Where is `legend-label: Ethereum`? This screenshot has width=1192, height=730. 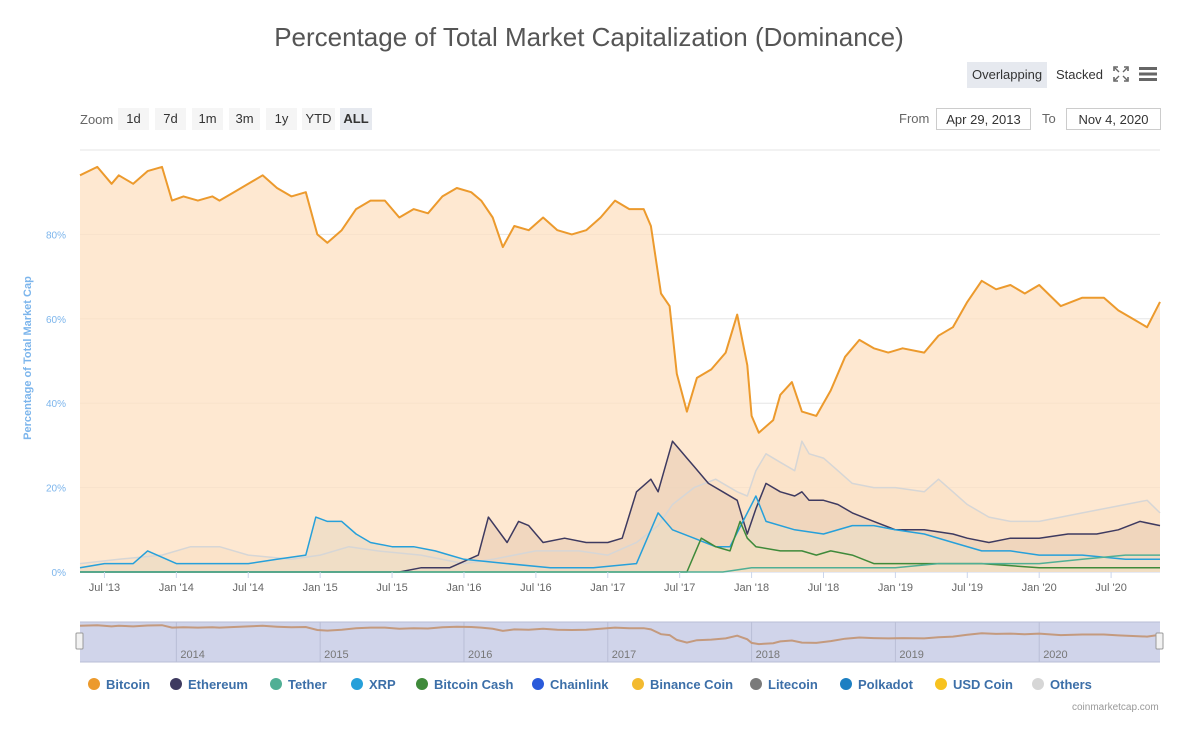
legend-label: Ethereum is located at coordinates (218, 684).